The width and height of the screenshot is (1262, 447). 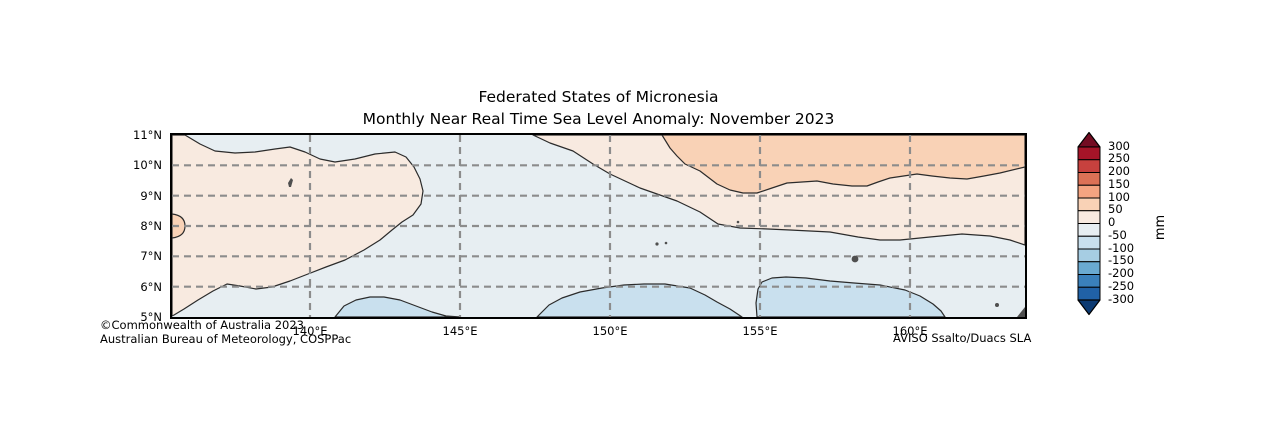 I want to click on lon-tick-140e: 140°E, so click(x=310, y=331).